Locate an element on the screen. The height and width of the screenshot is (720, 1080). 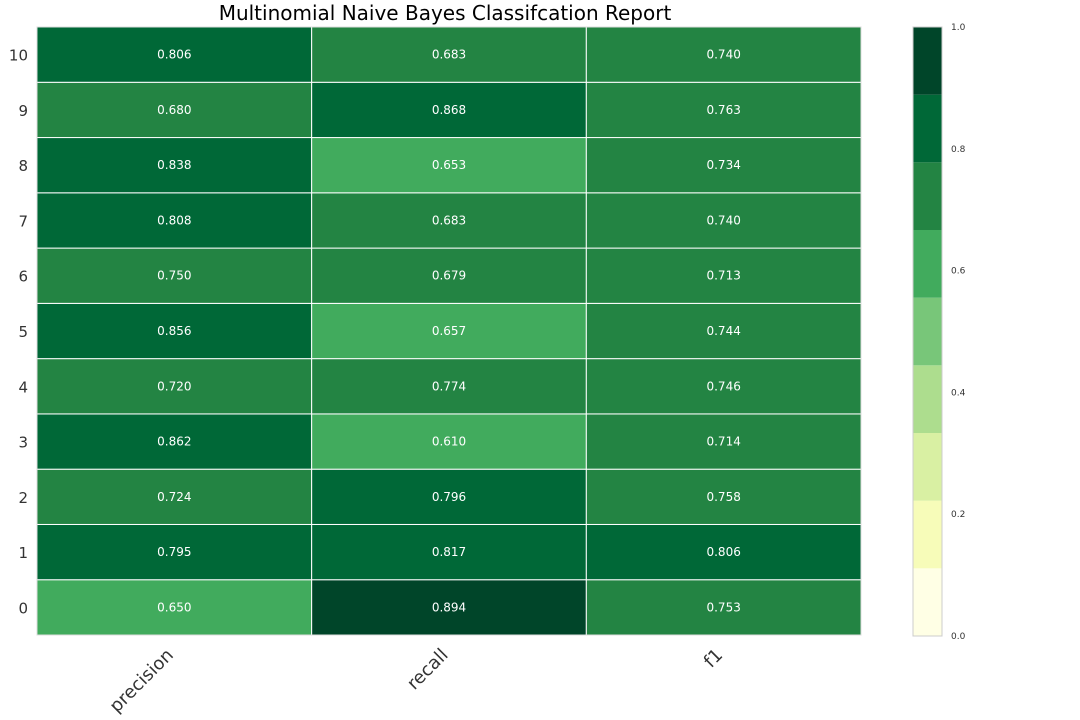
cell-value-label: 0.713 is located at coordinates (723, 276).